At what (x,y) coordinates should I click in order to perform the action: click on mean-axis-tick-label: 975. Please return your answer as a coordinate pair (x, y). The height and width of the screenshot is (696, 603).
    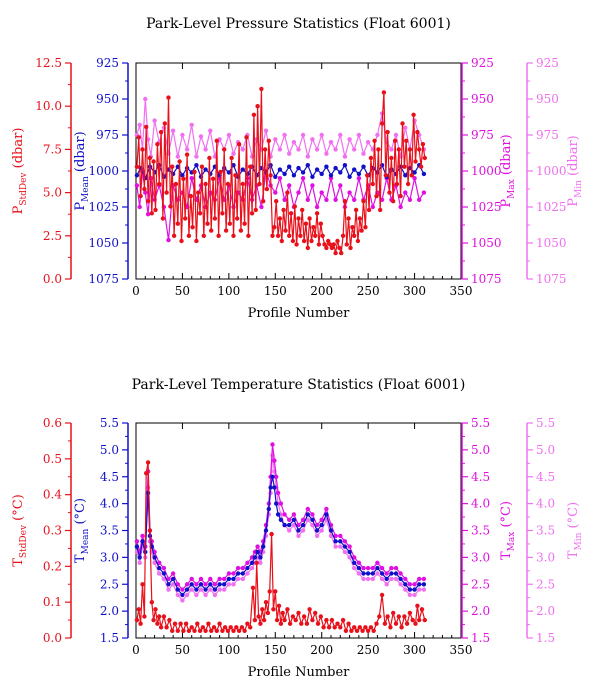
    Looking at the image, I should click on (107, 135).